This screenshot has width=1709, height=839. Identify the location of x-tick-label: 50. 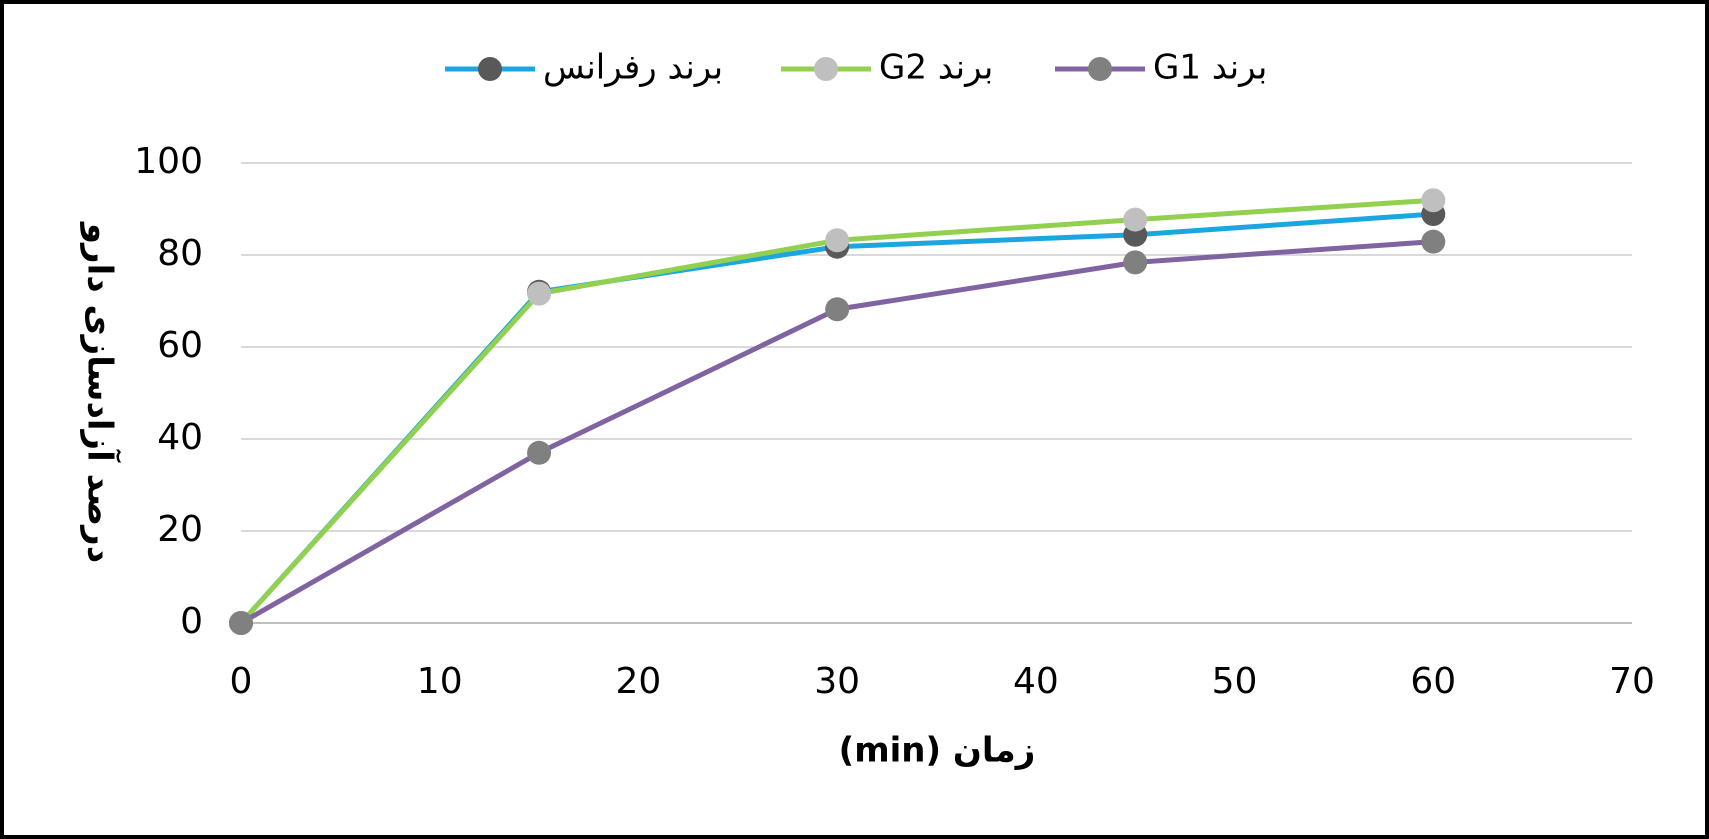
(1235, 681).